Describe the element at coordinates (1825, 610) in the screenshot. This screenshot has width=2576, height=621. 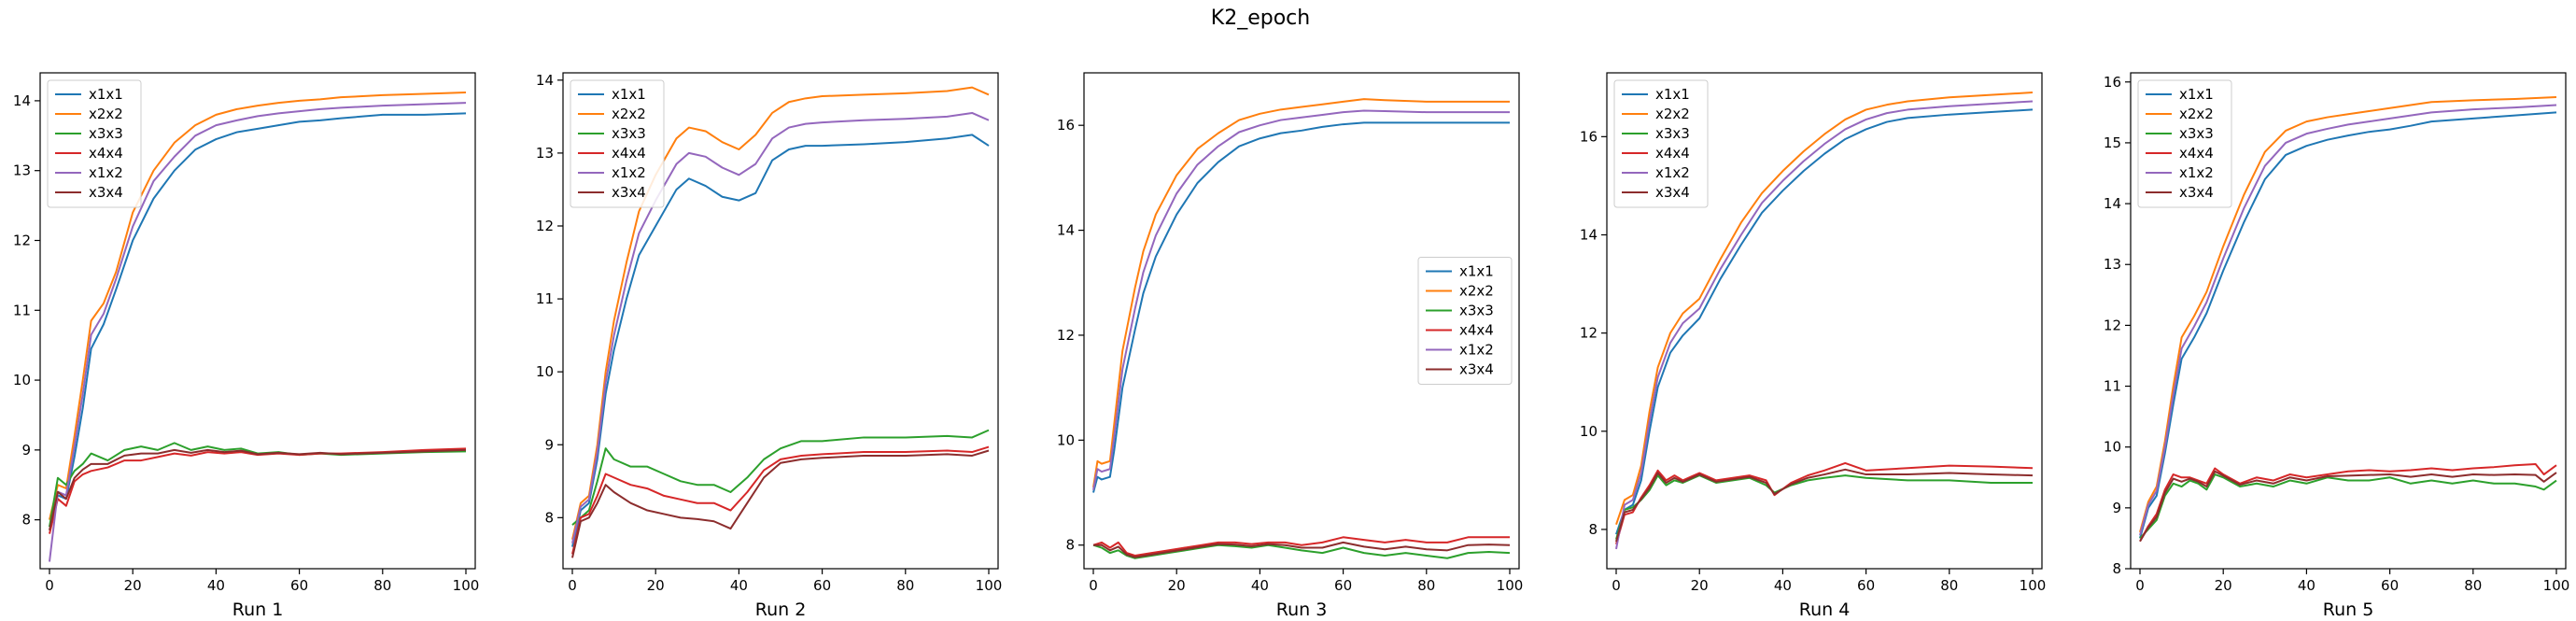
I see `panel-title: Run 4` at that location.